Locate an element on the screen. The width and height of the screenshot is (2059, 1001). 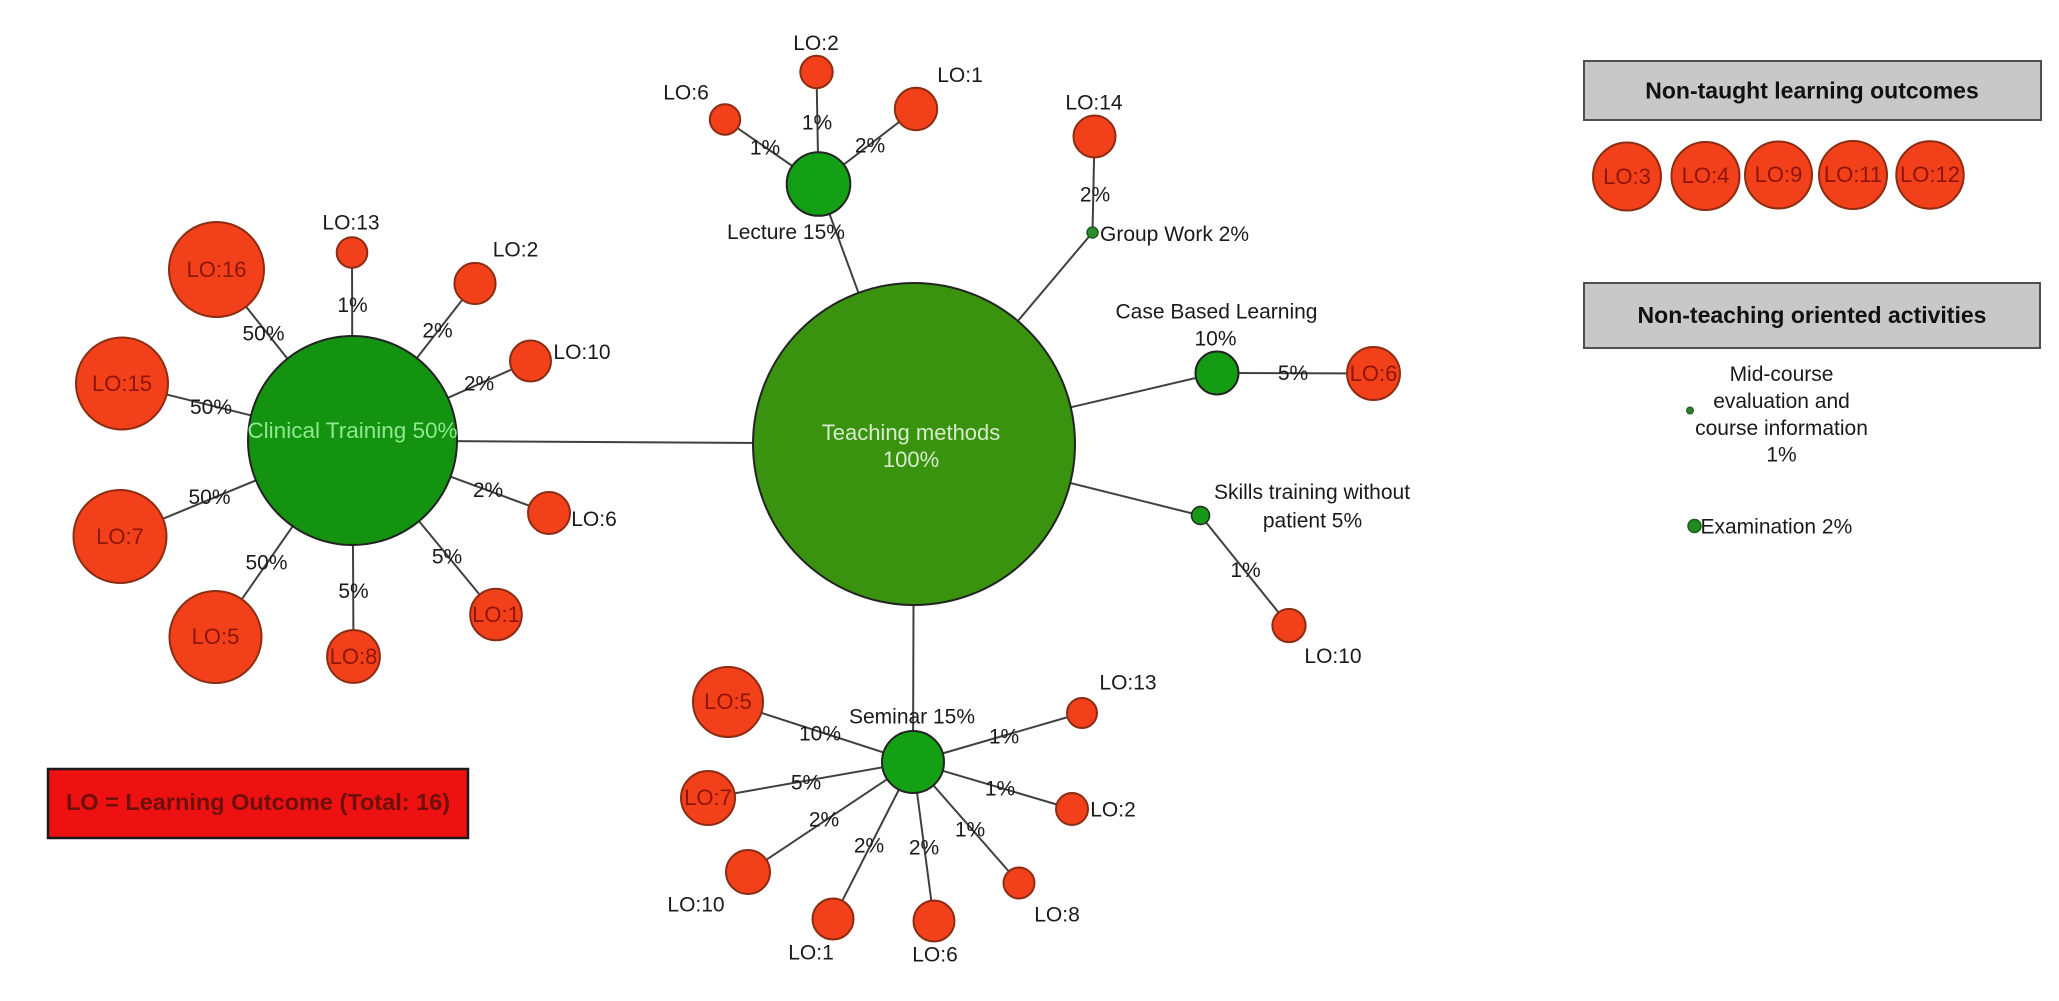
svg-text: Examination 2% is located at coordinates (1777, 527).